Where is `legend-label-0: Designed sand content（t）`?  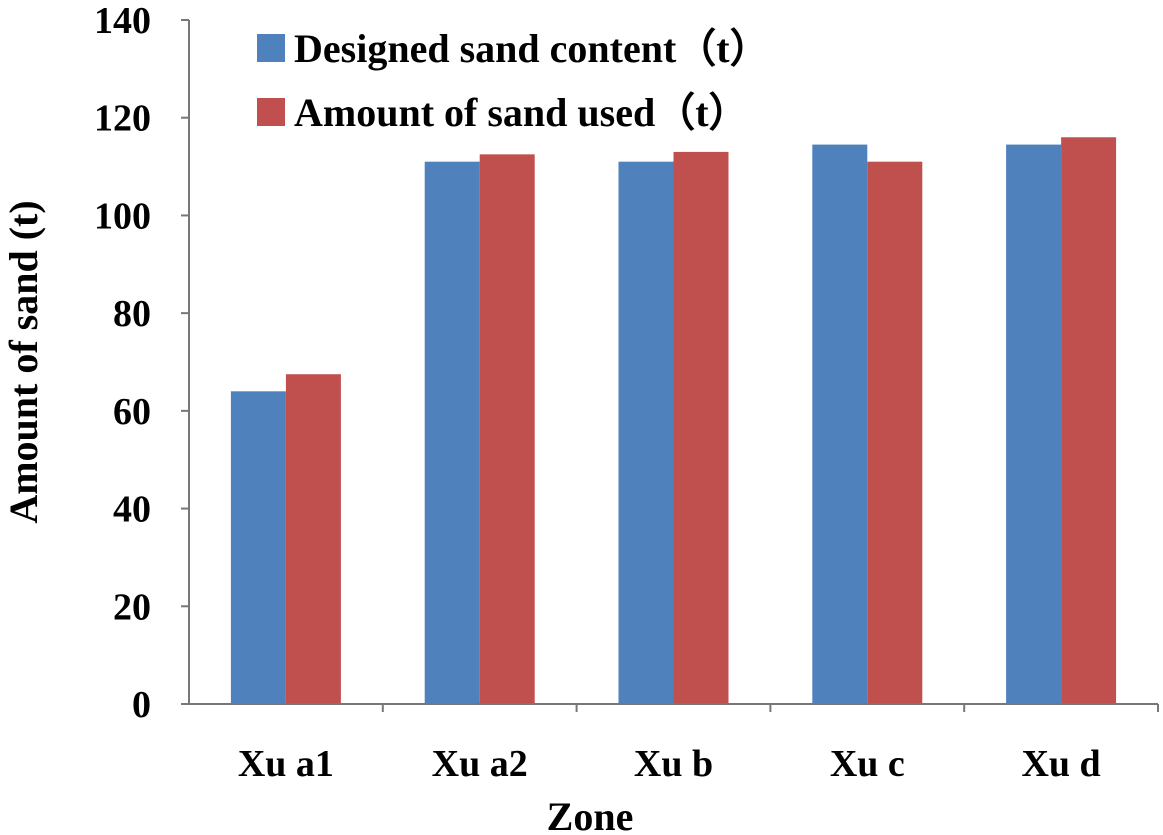 legend-label-0: Designed sand content（t） is located at coordinates (532, 48).